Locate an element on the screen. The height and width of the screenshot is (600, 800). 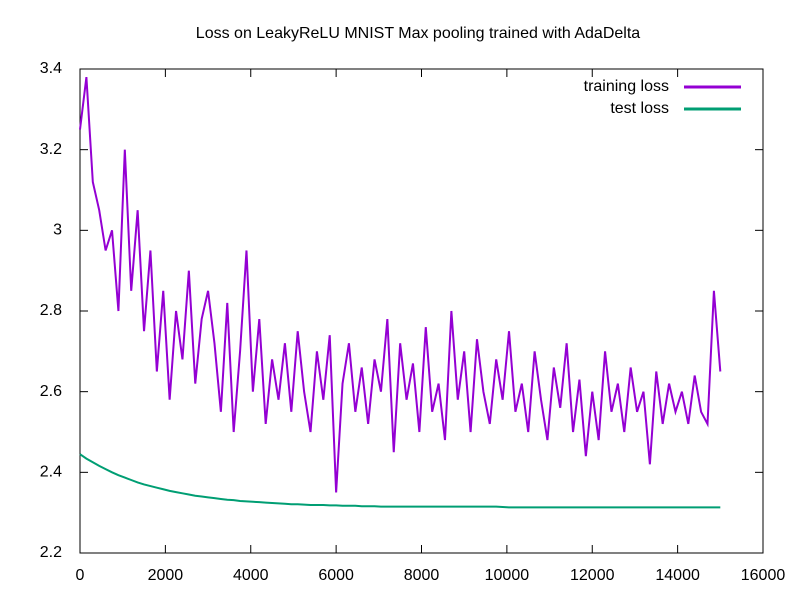
x-tick-label: 2000 is located at coordinates (166, 575).